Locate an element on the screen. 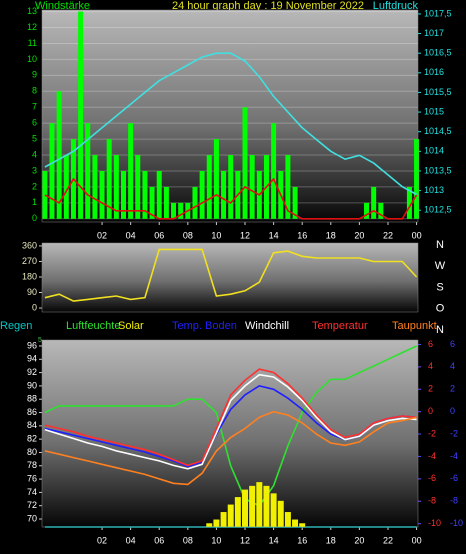 This screenshot has height=554, width=466. y-tick-label: 70 is located at coordinates (32, 518).